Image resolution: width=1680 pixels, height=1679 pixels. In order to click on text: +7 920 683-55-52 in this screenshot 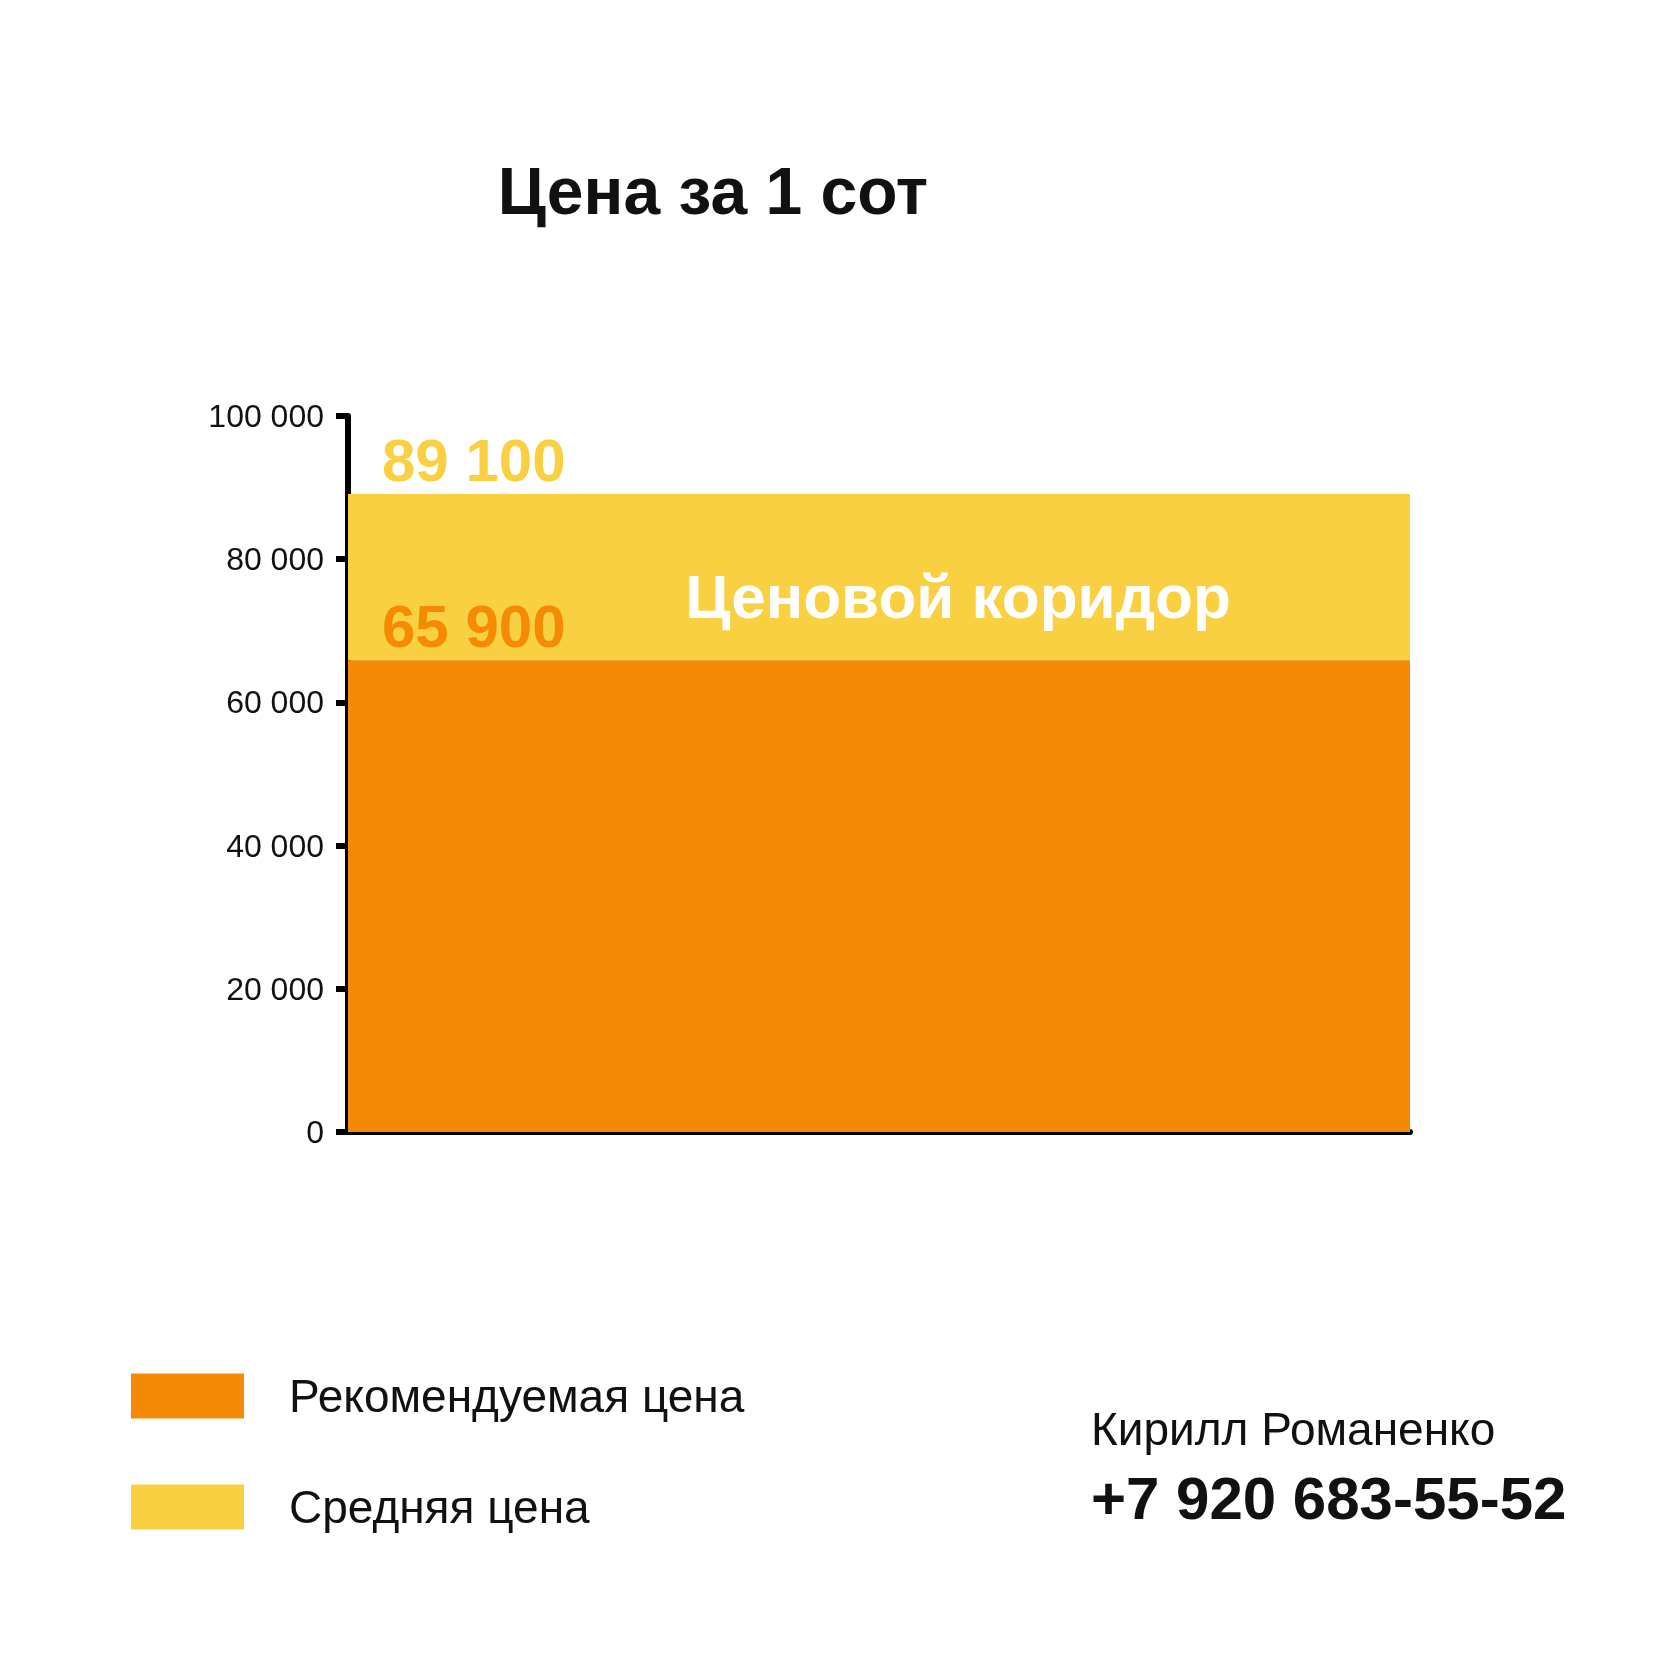, I will do `click(1329, 1498)`.